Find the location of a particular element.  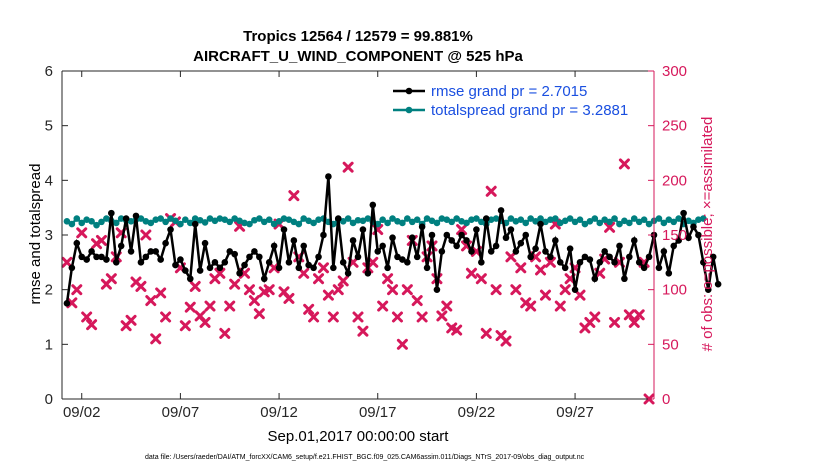

x-tick-label: 09/07 is located at coordinates (181, 412).